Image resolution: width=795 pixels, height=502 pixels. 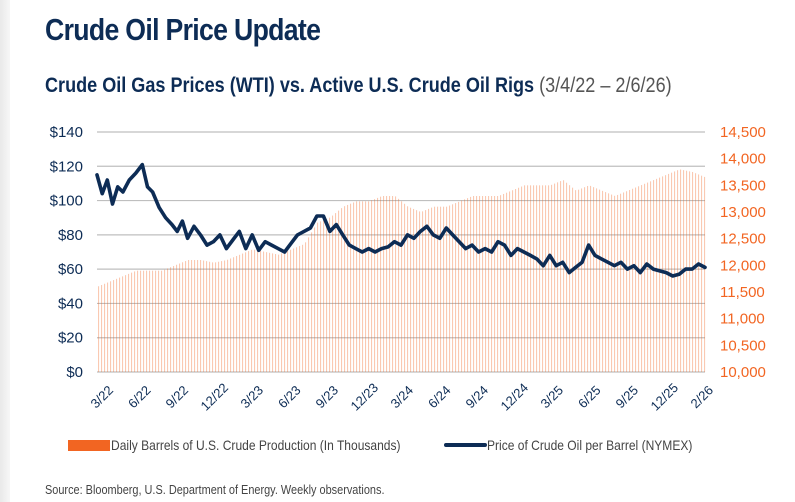 What do you see at coordinates (743, 132) in the screenshot?
I see `y-right-tick-label: 14,500` at bounding box center [743, 132].